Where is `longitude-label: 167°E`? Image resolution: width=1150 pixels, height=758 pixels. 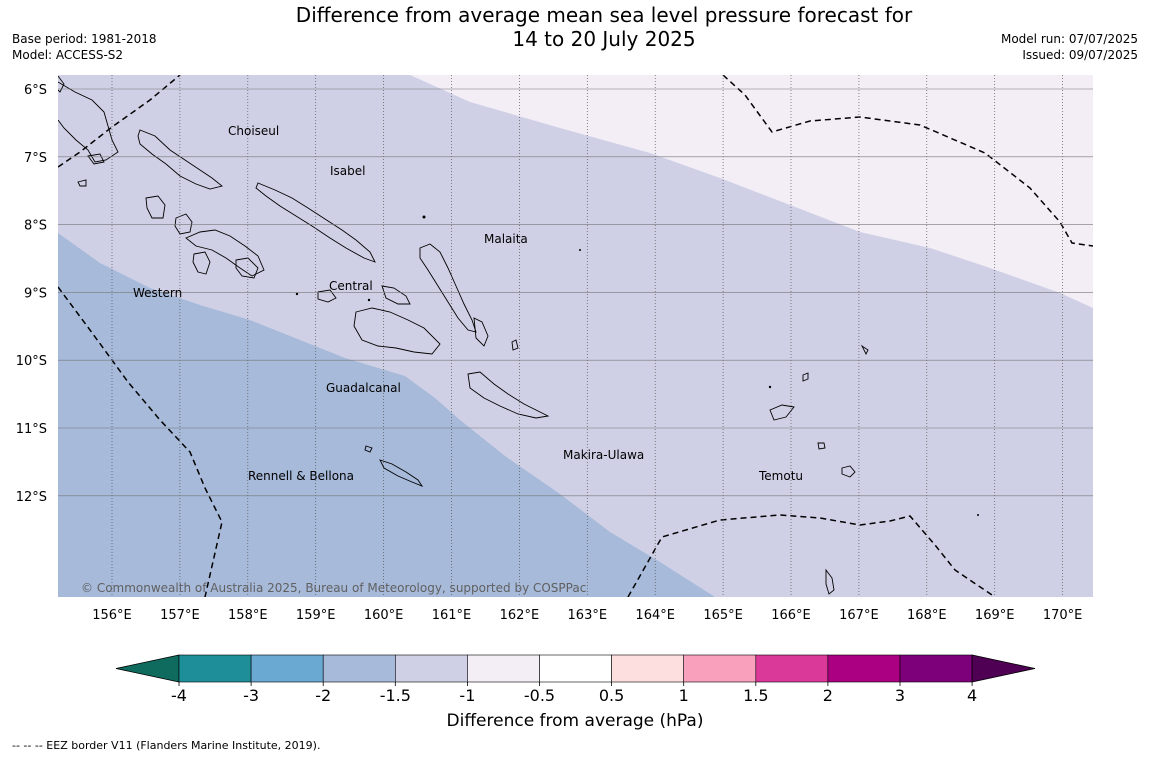
longitude-label: 167°E is located at coordinates (859, 615).